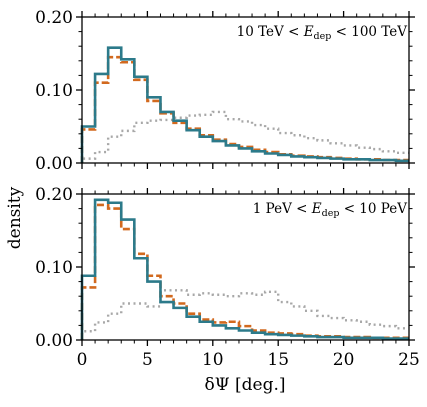 This screenshot has width=427, height=407. What do you see at coordinates (147, 360) in the screenshot?
I see `x-tick-label: 5` at bounding box center [147, 360].